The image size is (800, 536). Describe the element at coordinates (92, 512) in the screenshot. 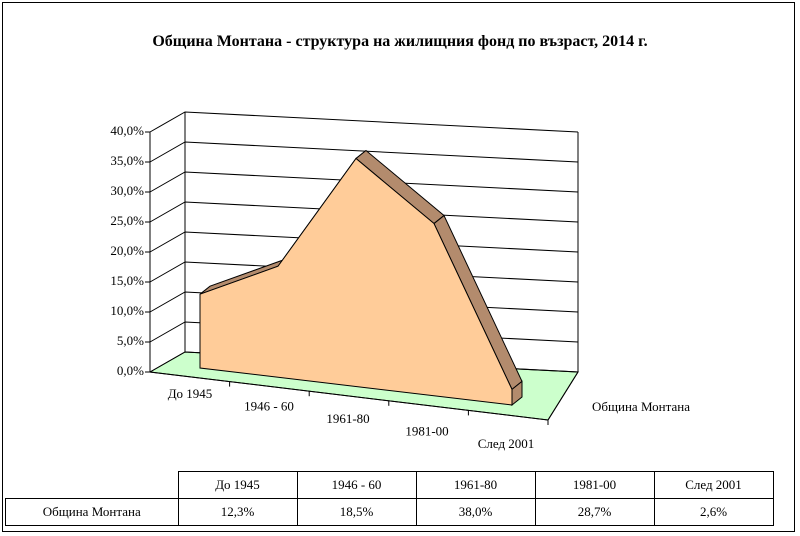

I see `series-cell: Община Монтана` at that location.